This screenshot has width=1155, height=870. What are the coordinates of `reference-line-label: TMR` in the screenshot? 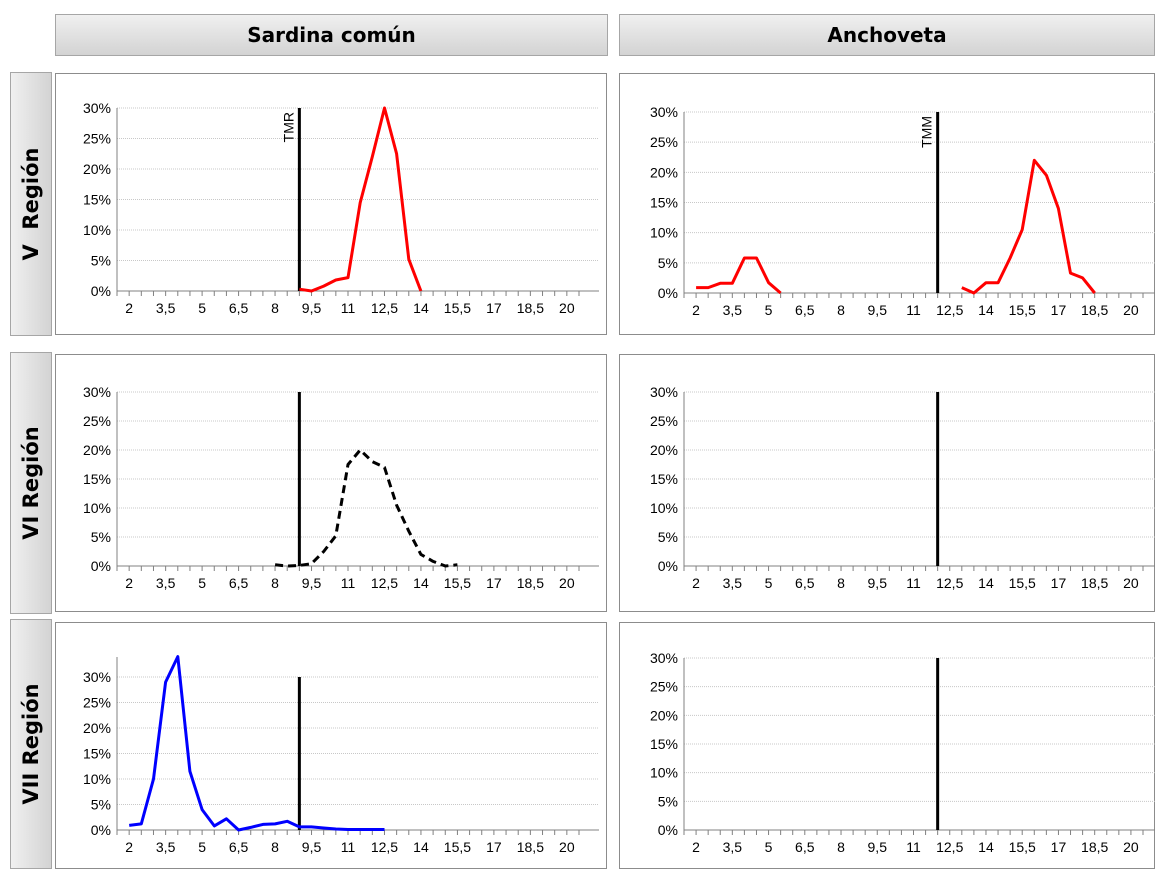 It's located at (288, 127).